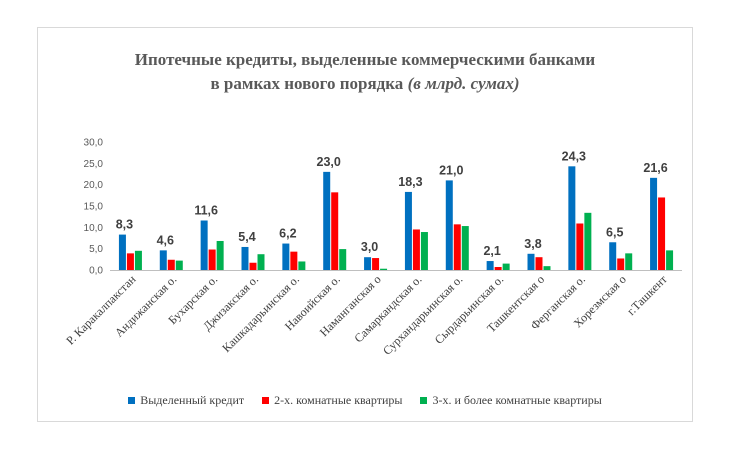 This screenshot has height=468, width=729. Describe the element at coordinates (260, 313) in the screenshot. I see `category-label: Кашкадарьинская о.` at that location.